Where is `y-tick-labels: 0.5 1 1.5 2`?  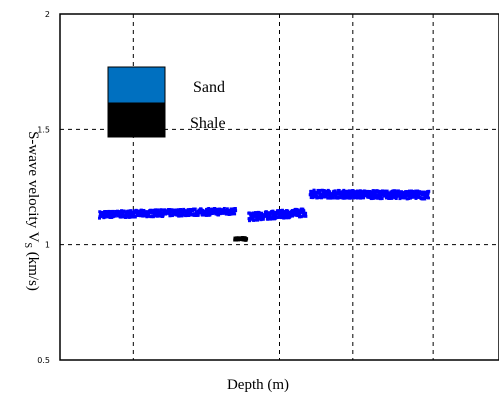 y-tick-labels: 0.5 1 1.5 2 is located at coordinates (43, 187).